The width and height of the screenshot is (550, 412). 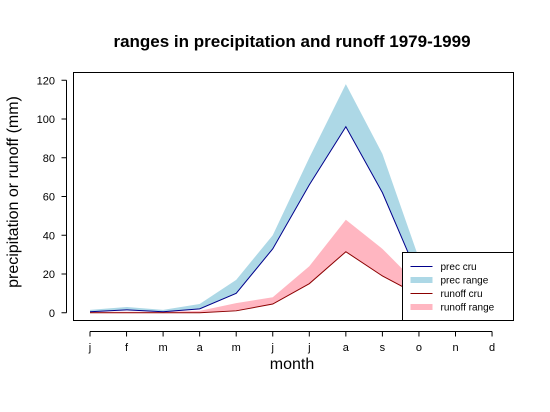 What do you see at coordinates (459, 267) in the screenshot?
I see `legend-label-prec-cru: prec cru` at bounding box center [459, 267].